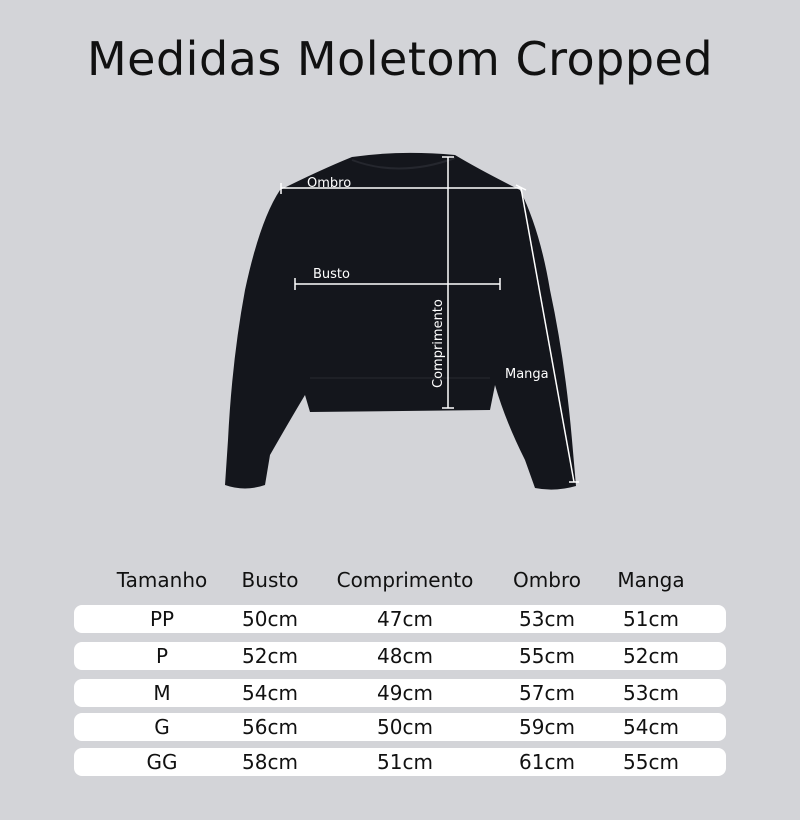  Describe the element at coordinates (429, 319) in the screenshot. I see `measurement-lines` at that location.